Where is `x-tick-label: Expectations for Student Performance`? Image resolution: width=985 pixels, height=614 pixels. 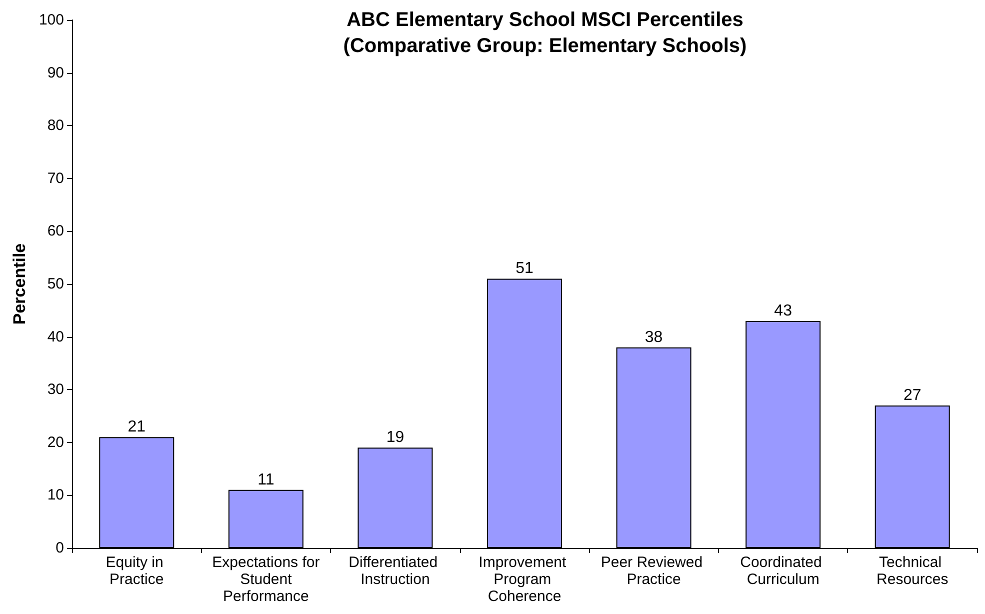 x-tick-label: Expectations for Student Performance is located at coordinates (266, 579).